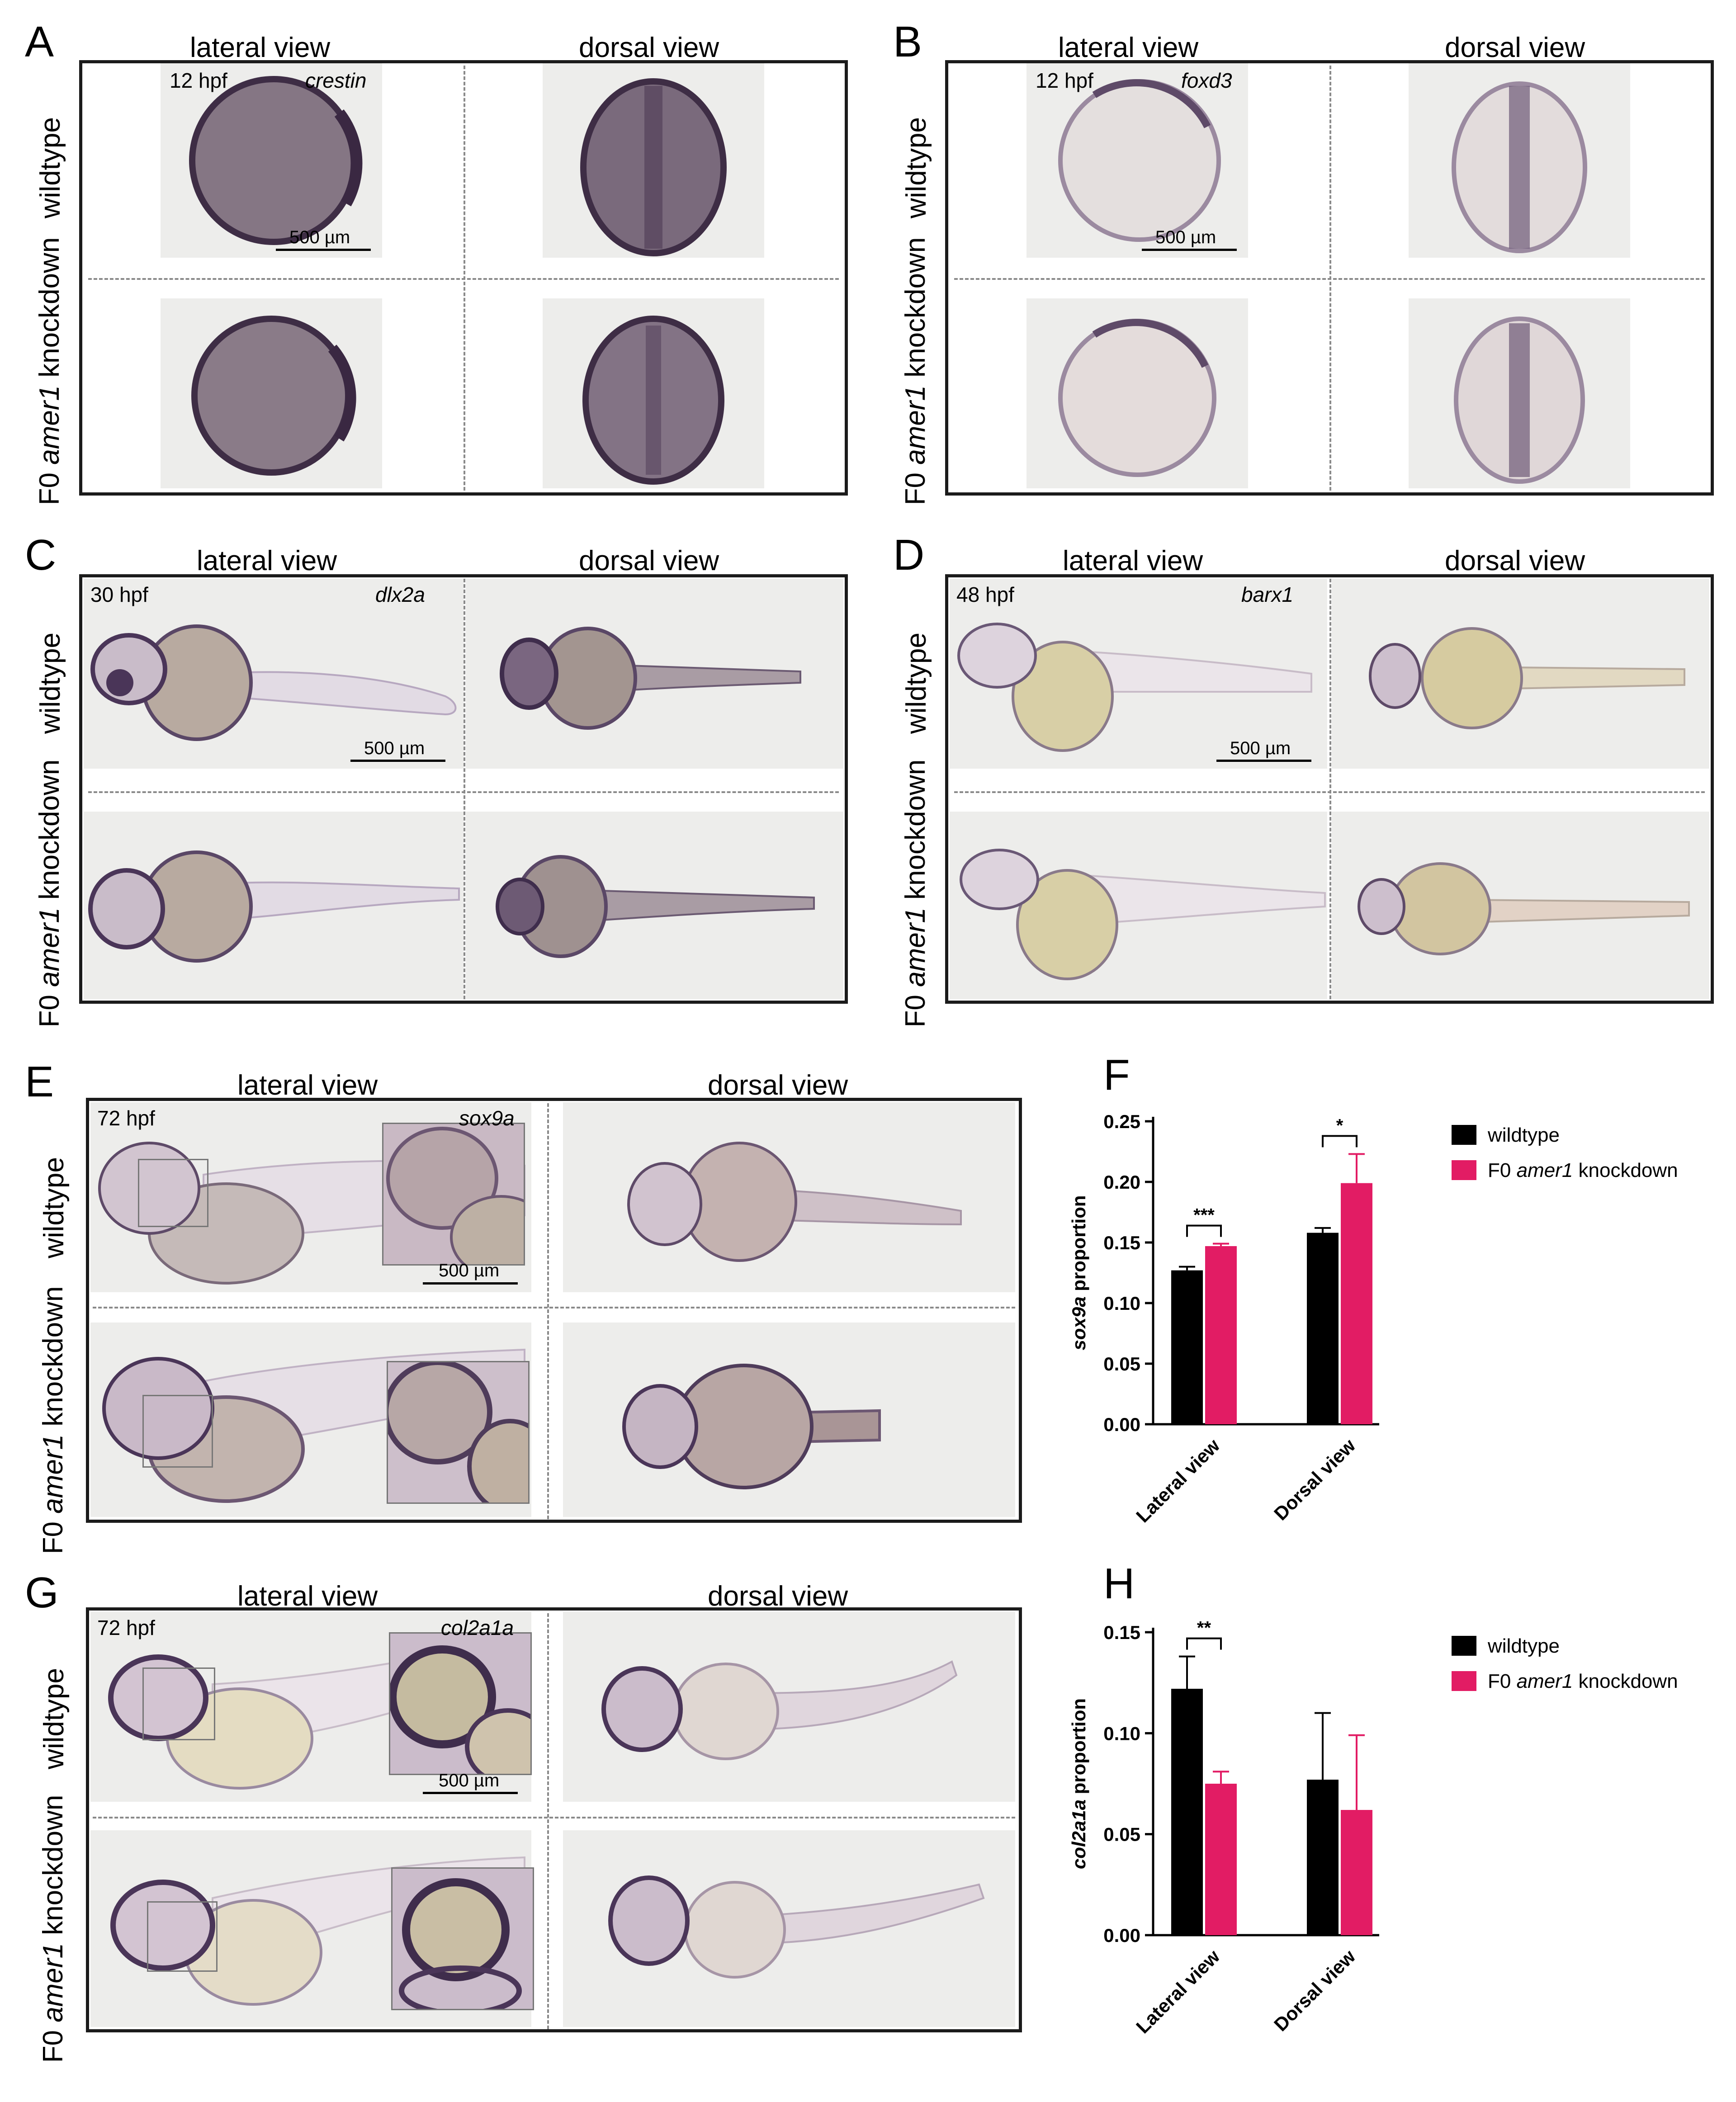 Image resolution: width=1736 pixels, height=2102 pixels. What do you see at coordinates (470, 1284) in the screenshot?
I see `panel-e-scale-bar` at bounding box center [470, 1284].